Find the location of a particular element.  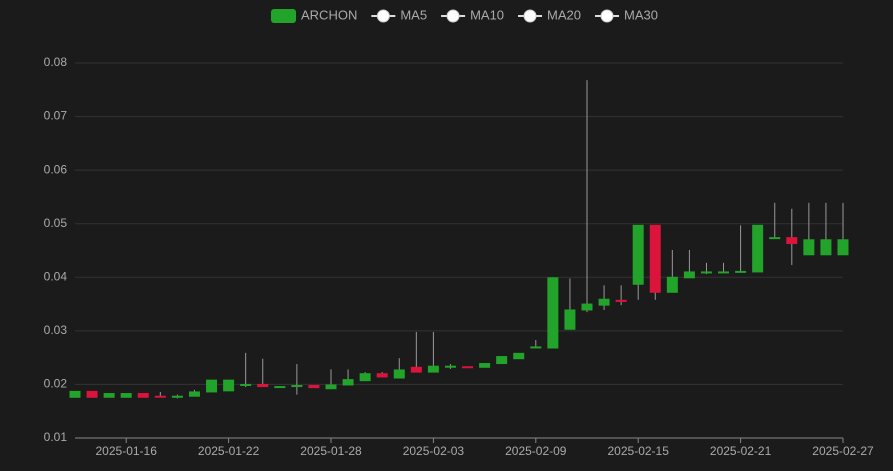

legend-label: MA10 is located at coordinates (487, 14).